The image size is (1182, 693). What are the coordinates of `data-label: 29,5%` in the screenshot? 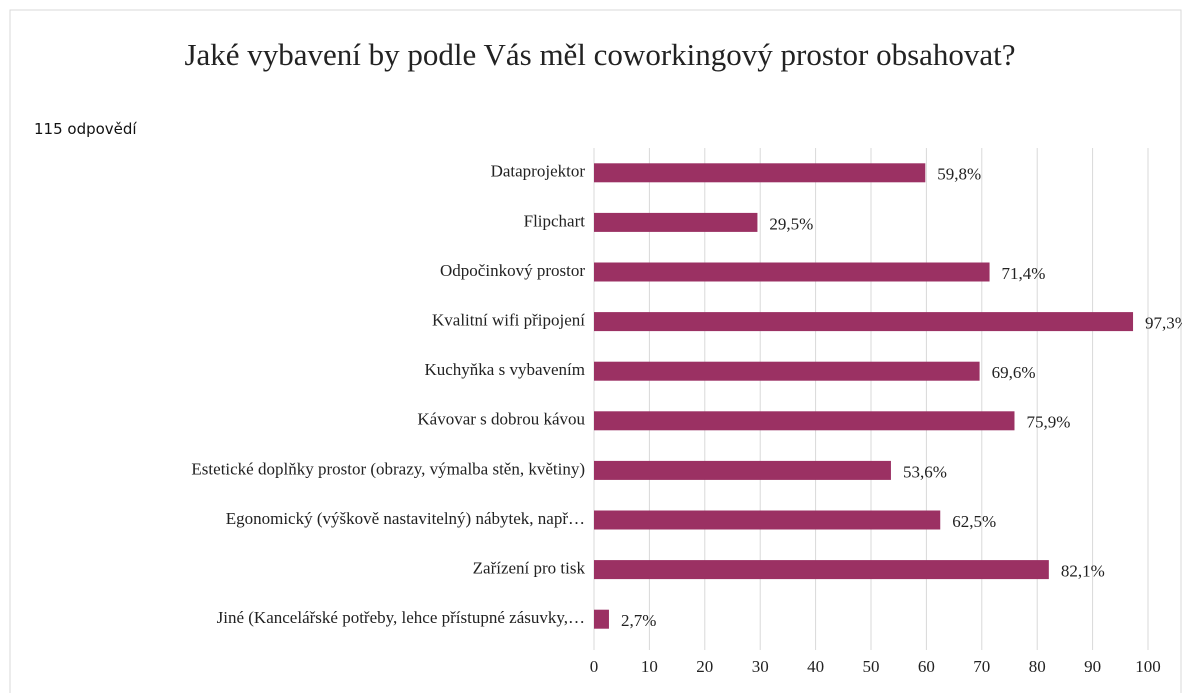 It's located at (791, 223).